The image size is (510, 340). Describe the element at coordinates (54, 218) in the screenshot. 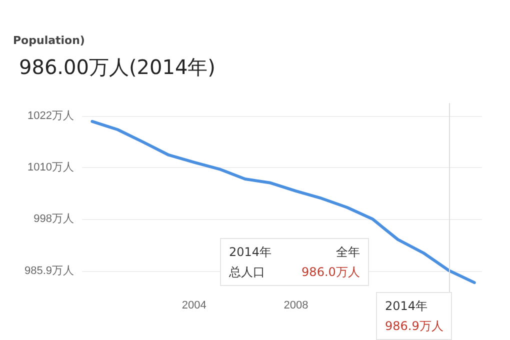

I see `y-tick-label: 998万人` at that location.